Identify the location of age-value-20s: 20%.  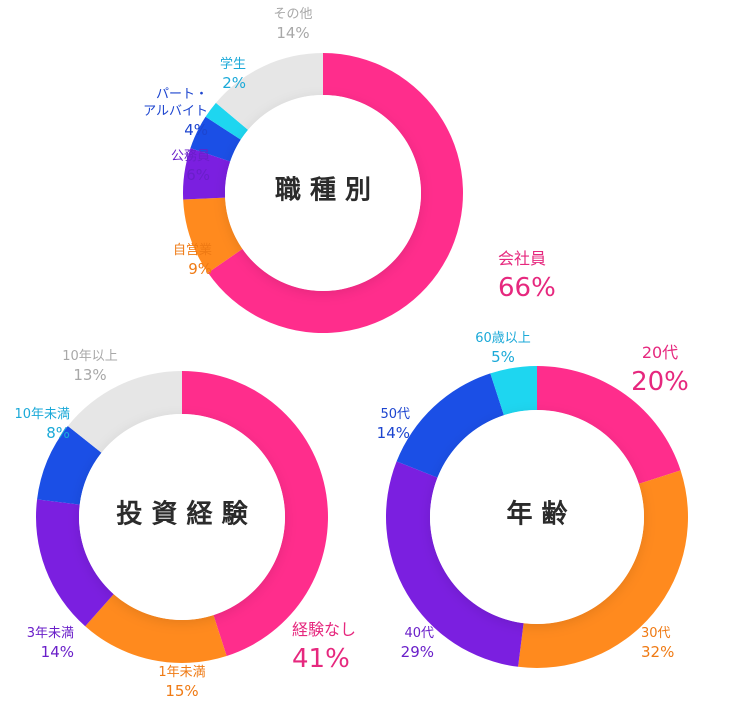
(660, 382).